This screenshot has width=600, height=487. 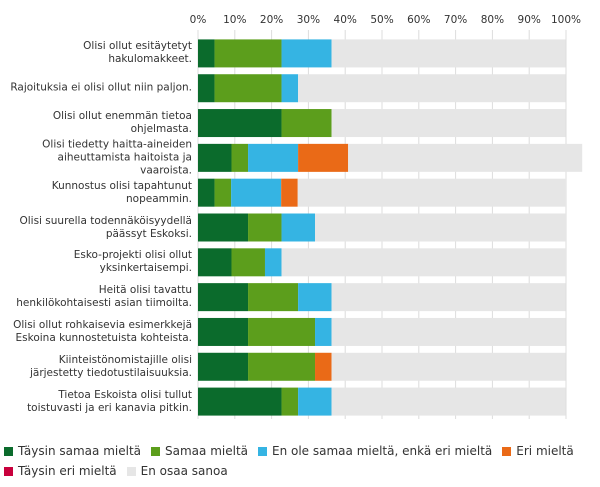 What do you see at coordinates (67, 471) in the screenshot?
I see `legend-label: Täysin eri mieltä` at bounding box center [67, 471].